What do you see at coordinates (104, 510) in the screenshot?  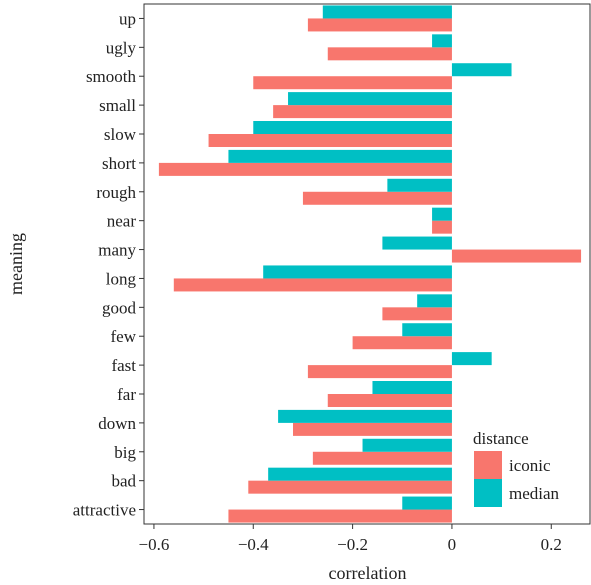 I see `y-tick-label-attractive: attractive` at bounding box center [104, 510].